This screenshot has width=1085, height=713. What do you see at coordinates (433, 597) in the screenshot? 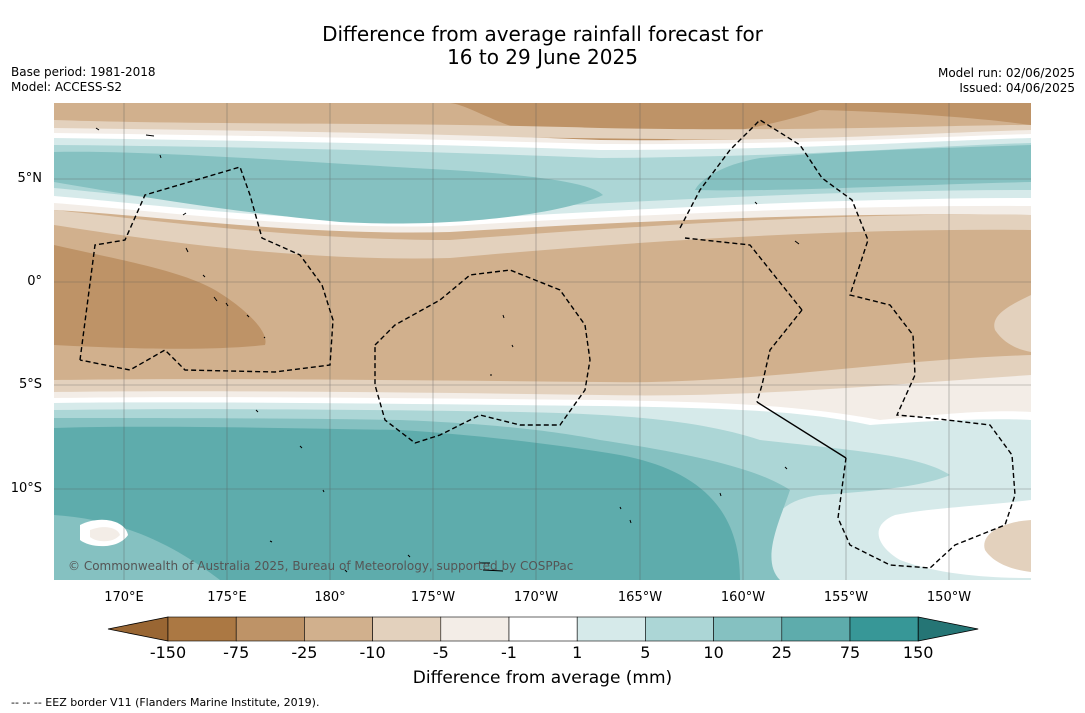
I see `lon-label-175w: 175°W` at bounding box center [433, 597].